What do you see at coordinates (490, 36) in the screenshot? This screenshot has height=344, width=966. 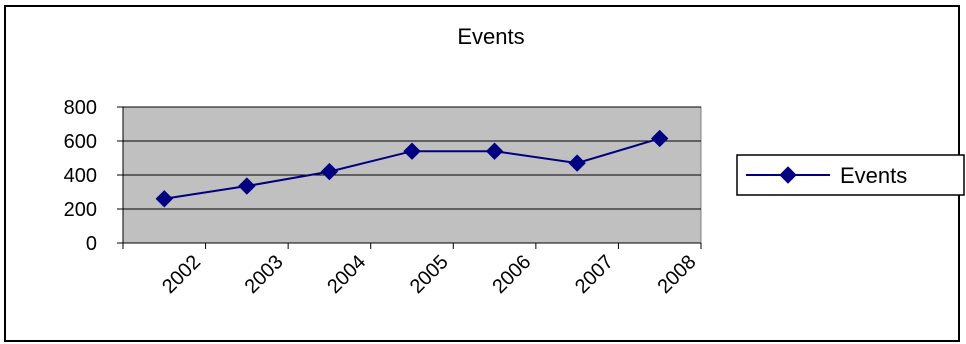 I see `chart-title: Events` at bounding box center [490, 36].